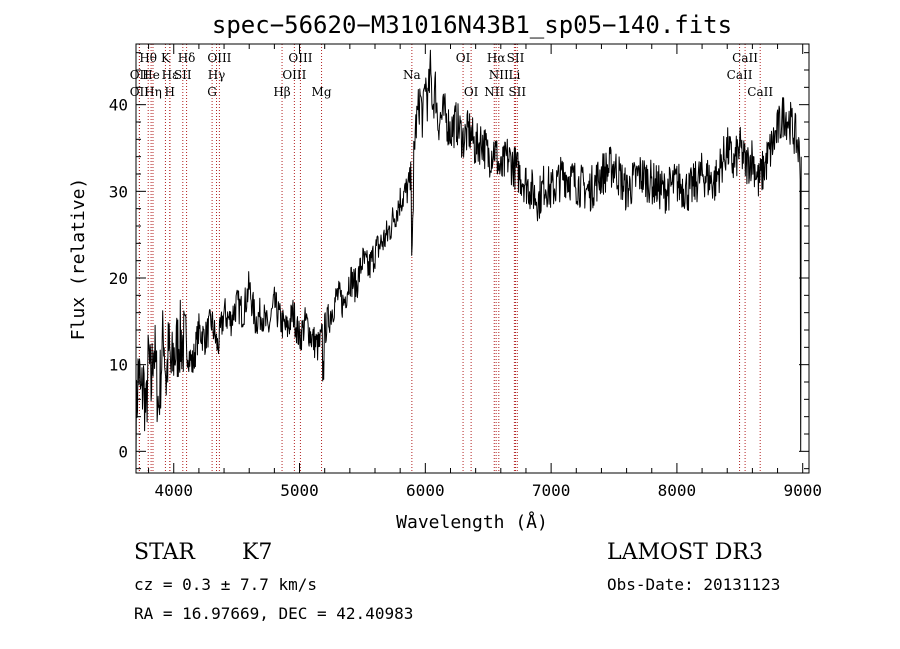 The height and width of the screenshot is (649, 900). Describe the element at coordinates (151, 75) in the screenshot. I see `marker-label: He` at that location.